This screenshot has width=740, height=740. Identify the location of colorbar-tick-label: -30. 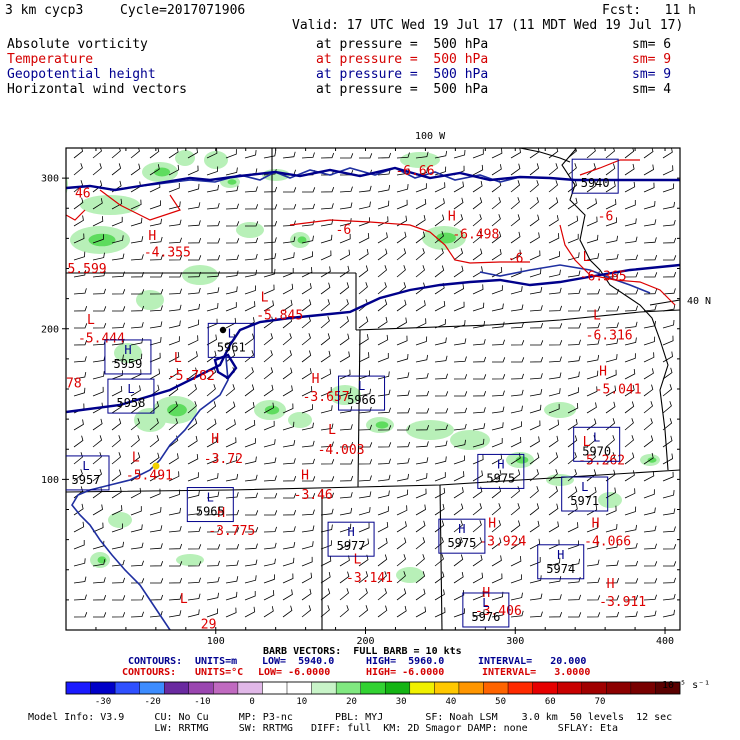
(103, 702).